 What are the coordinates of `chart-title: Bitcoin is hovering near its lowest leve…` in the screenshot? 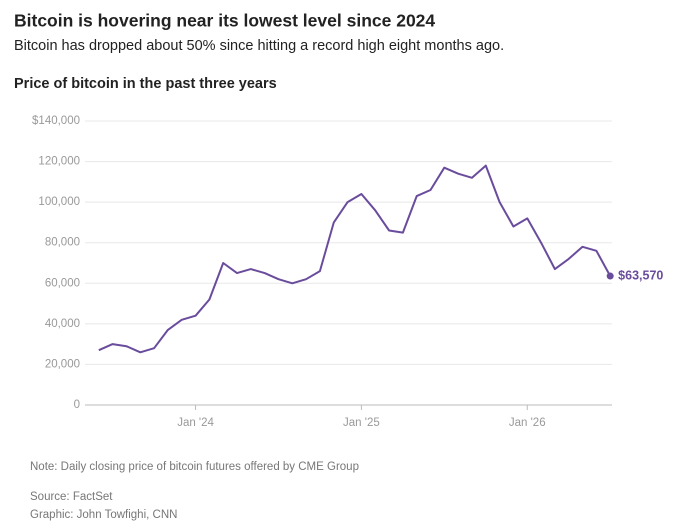 It's located at (224, 21).